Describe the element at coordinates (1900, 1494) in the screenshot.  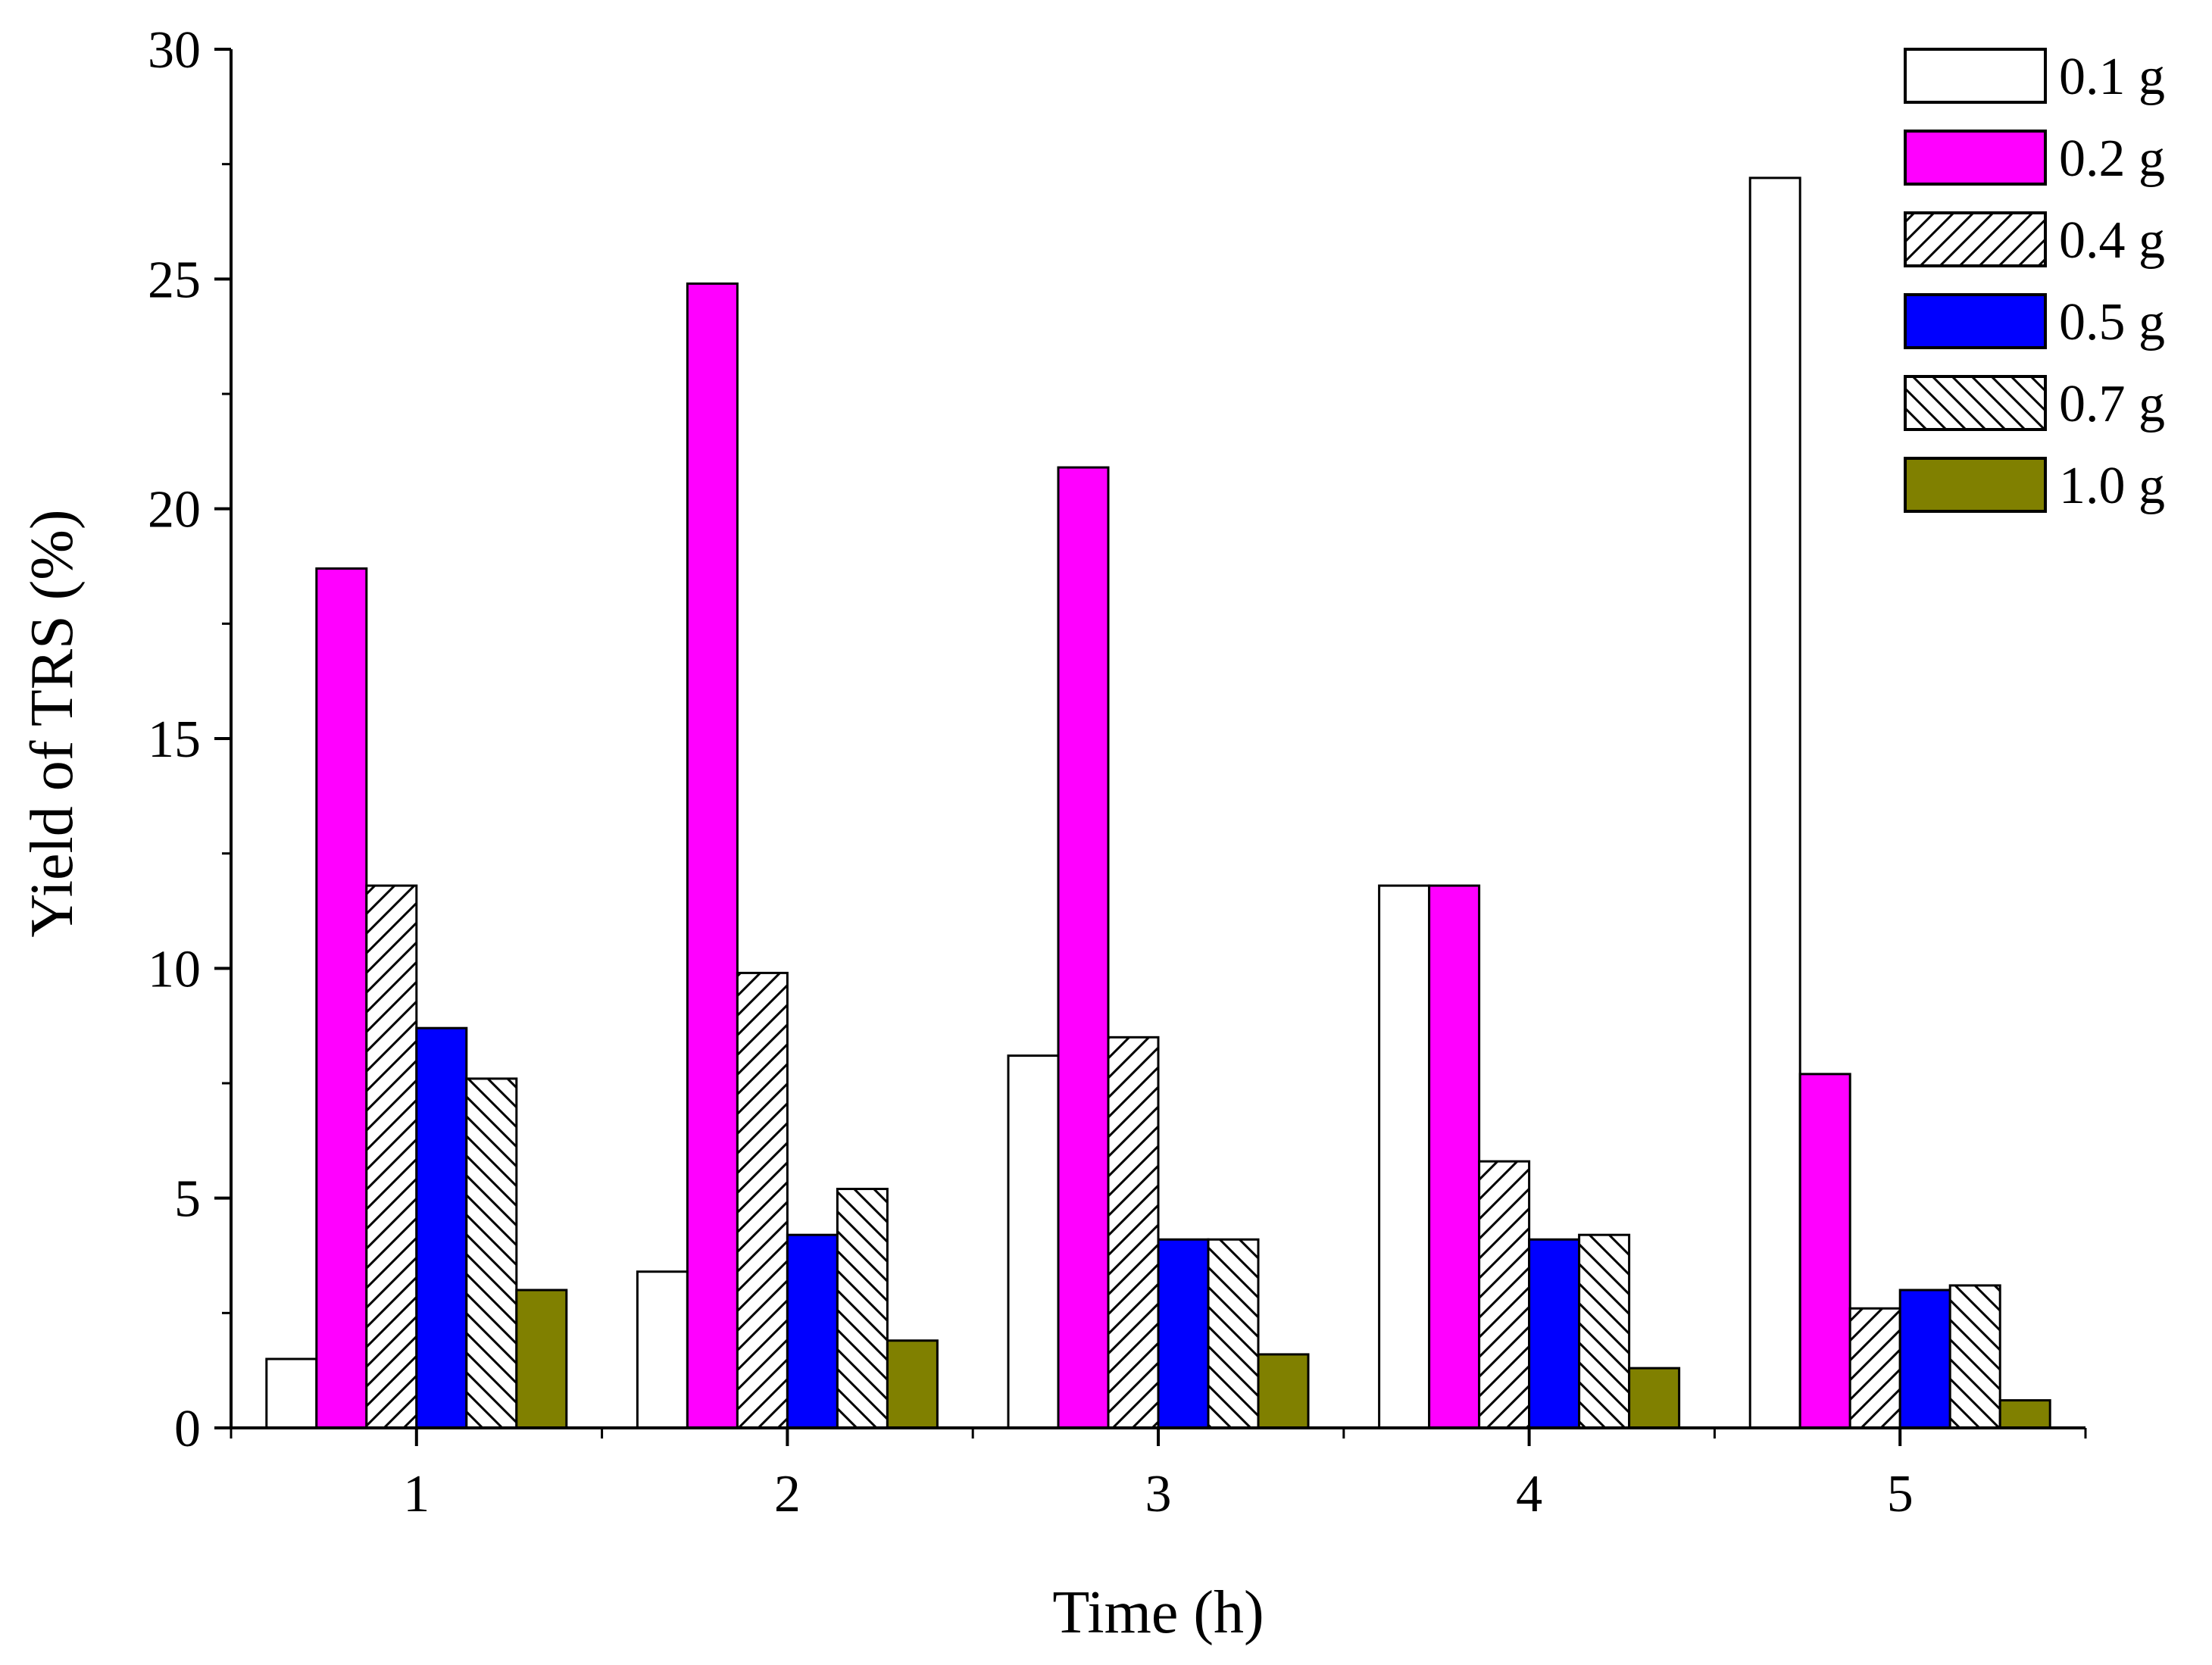
I see `x-tick-label: 5` at that location.